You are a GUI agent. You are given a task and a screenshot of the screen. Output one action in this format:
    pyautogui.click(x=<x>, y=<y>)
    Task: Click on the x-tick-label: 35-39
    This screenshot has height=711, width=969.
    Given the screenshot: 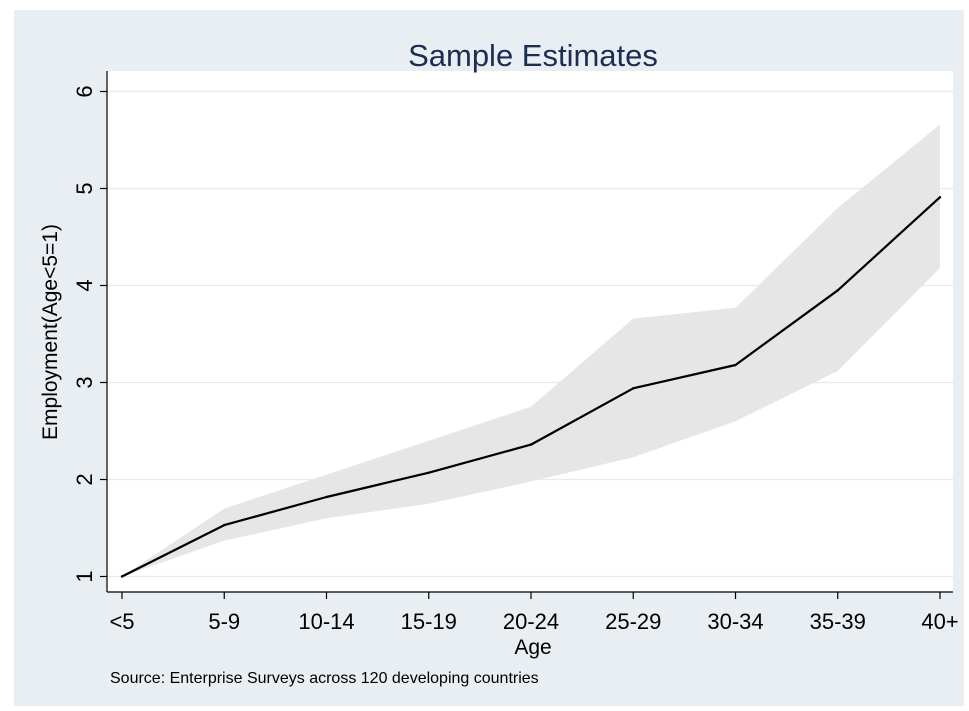 What is the action you would take?
    pyautogui.click(x=838, y=621)
    